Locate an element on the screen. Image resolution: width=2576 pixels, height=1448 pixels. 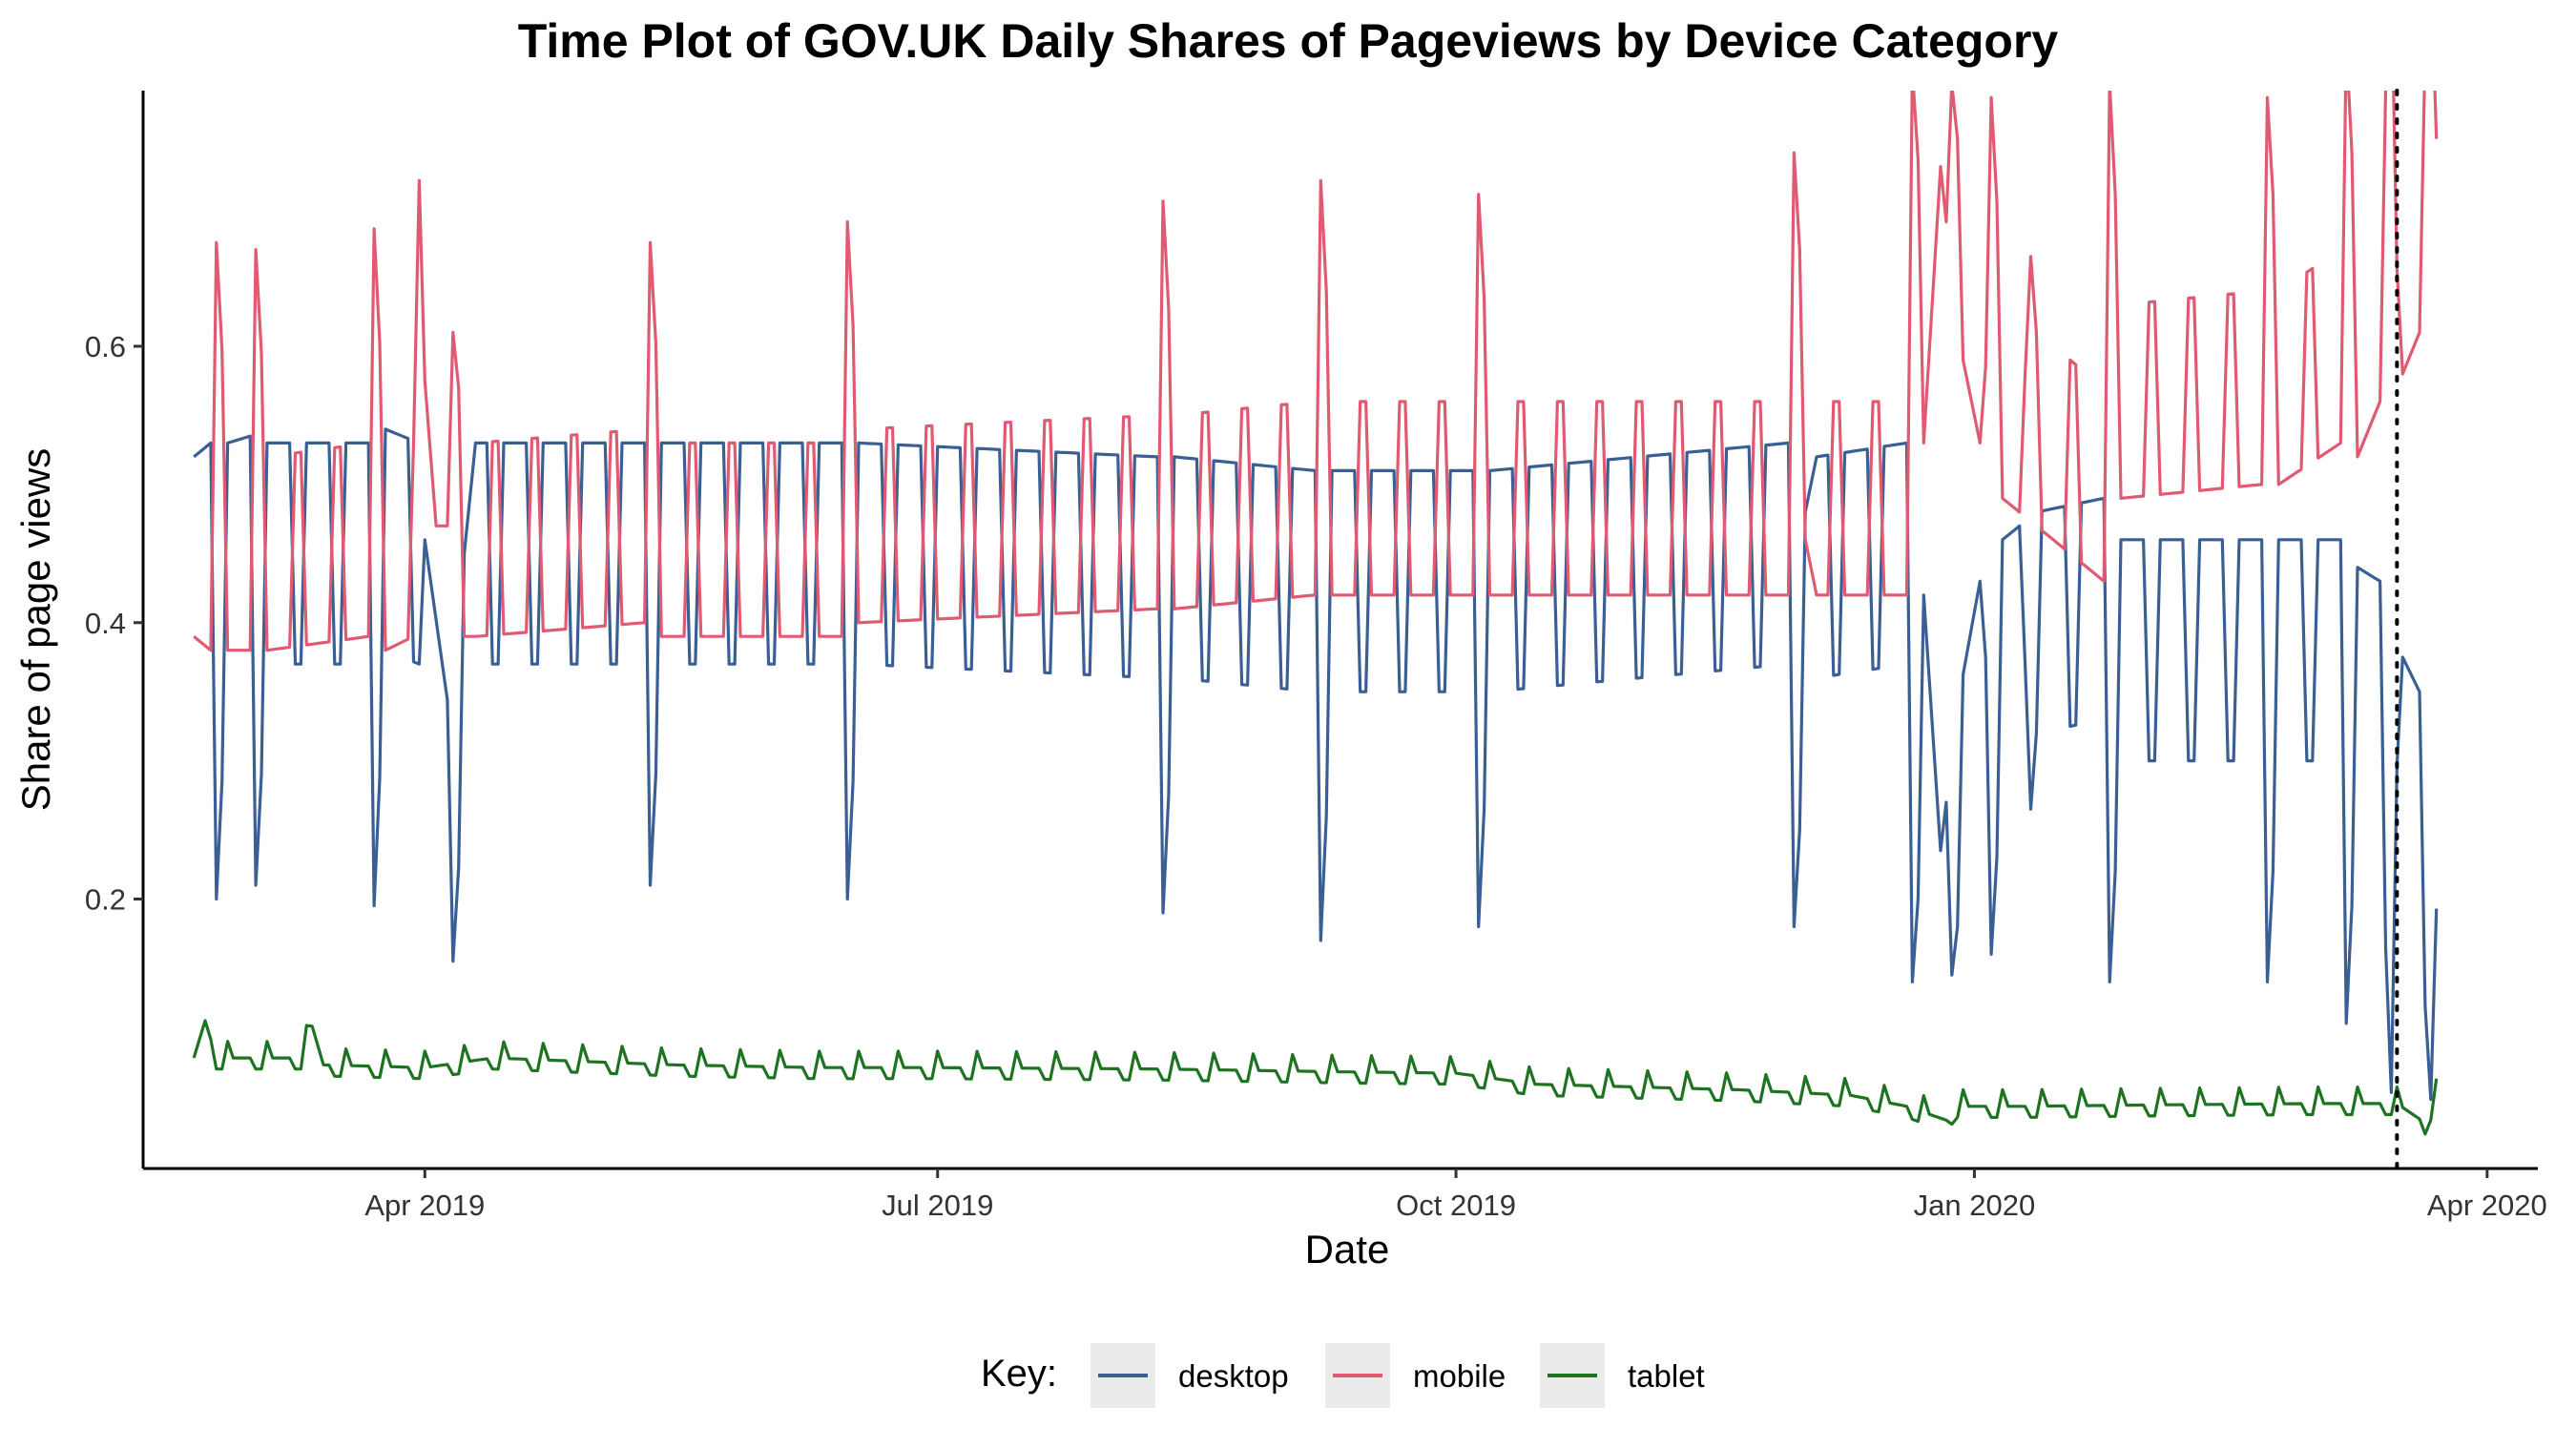
x-tick-label: Jan 2020 is located at coordinates (1975, 1205).